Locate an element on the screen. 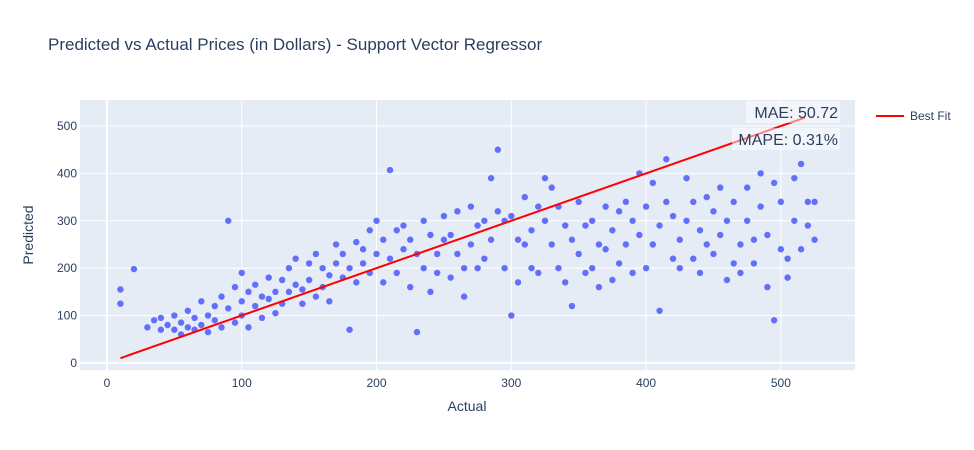 The height and width of the screenshot is (450, 974). y-tick-label: 200 is located at coordinates (67, 268).